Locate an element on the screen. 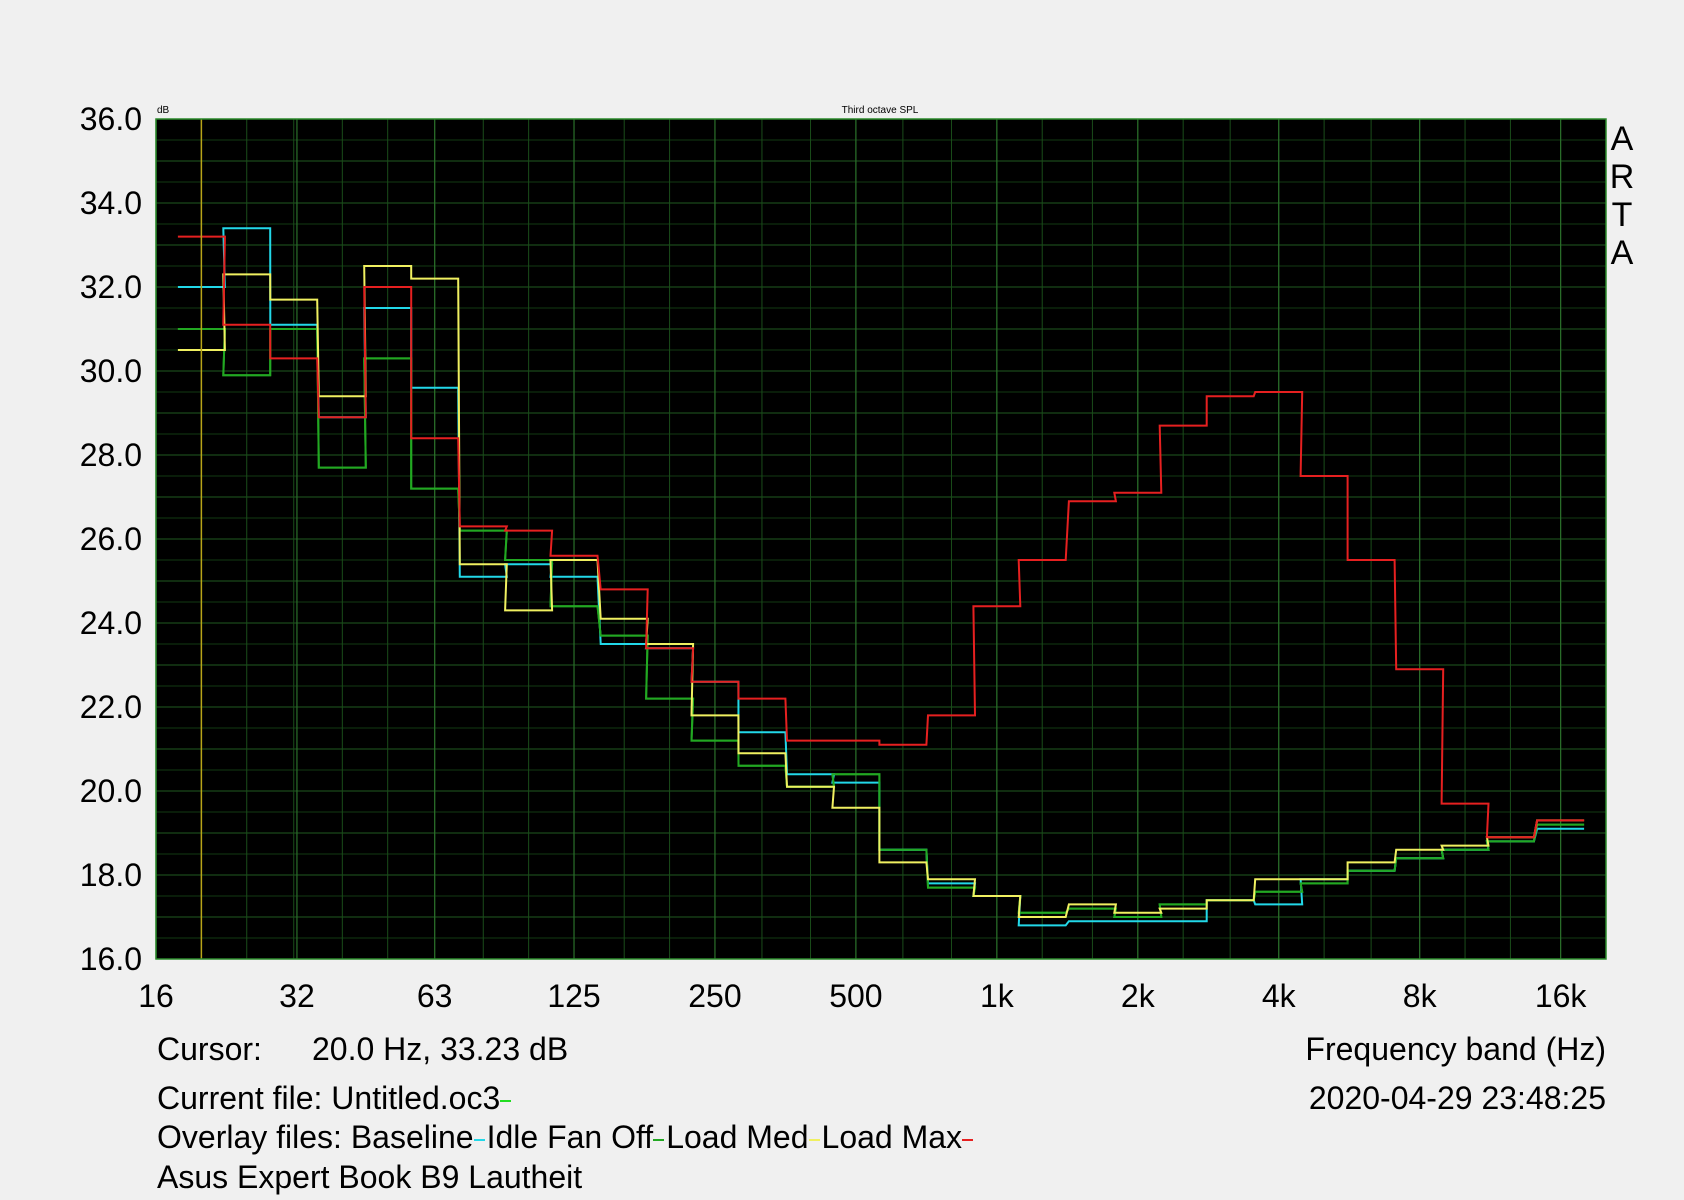 The image size is (1684, 1200). current-file-label: Current file: is located at coordinates (240, 1098).